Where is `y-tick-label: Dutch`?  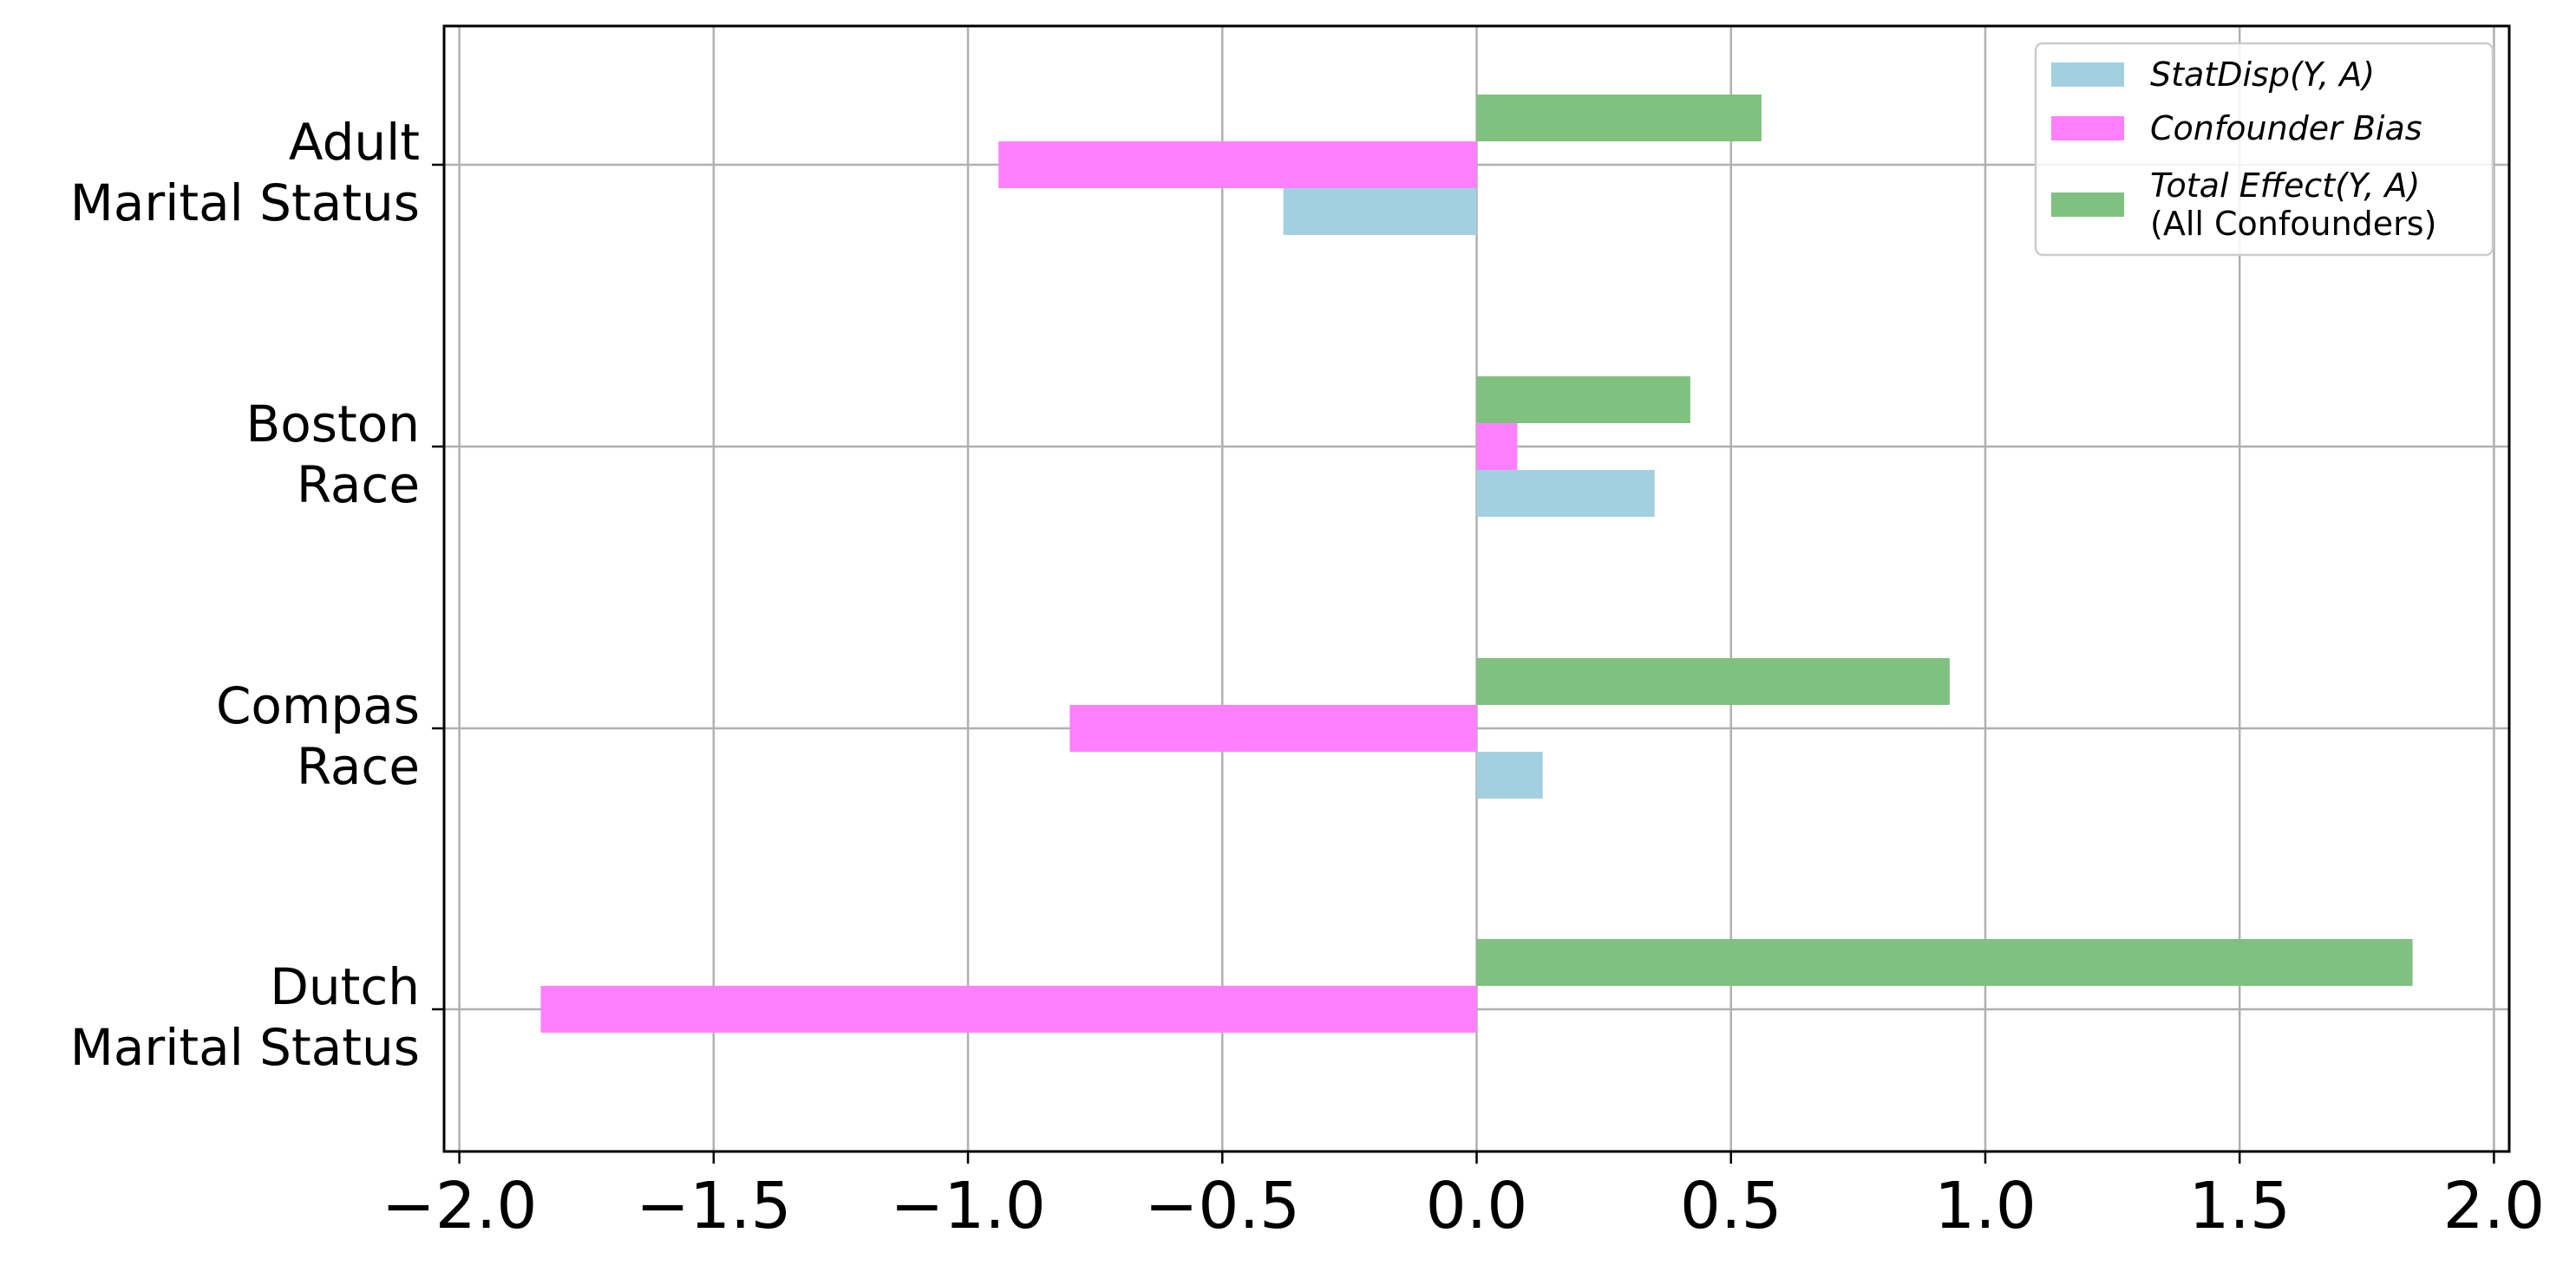
y-tick-label: Dutch is located at coordinates (345, 987).